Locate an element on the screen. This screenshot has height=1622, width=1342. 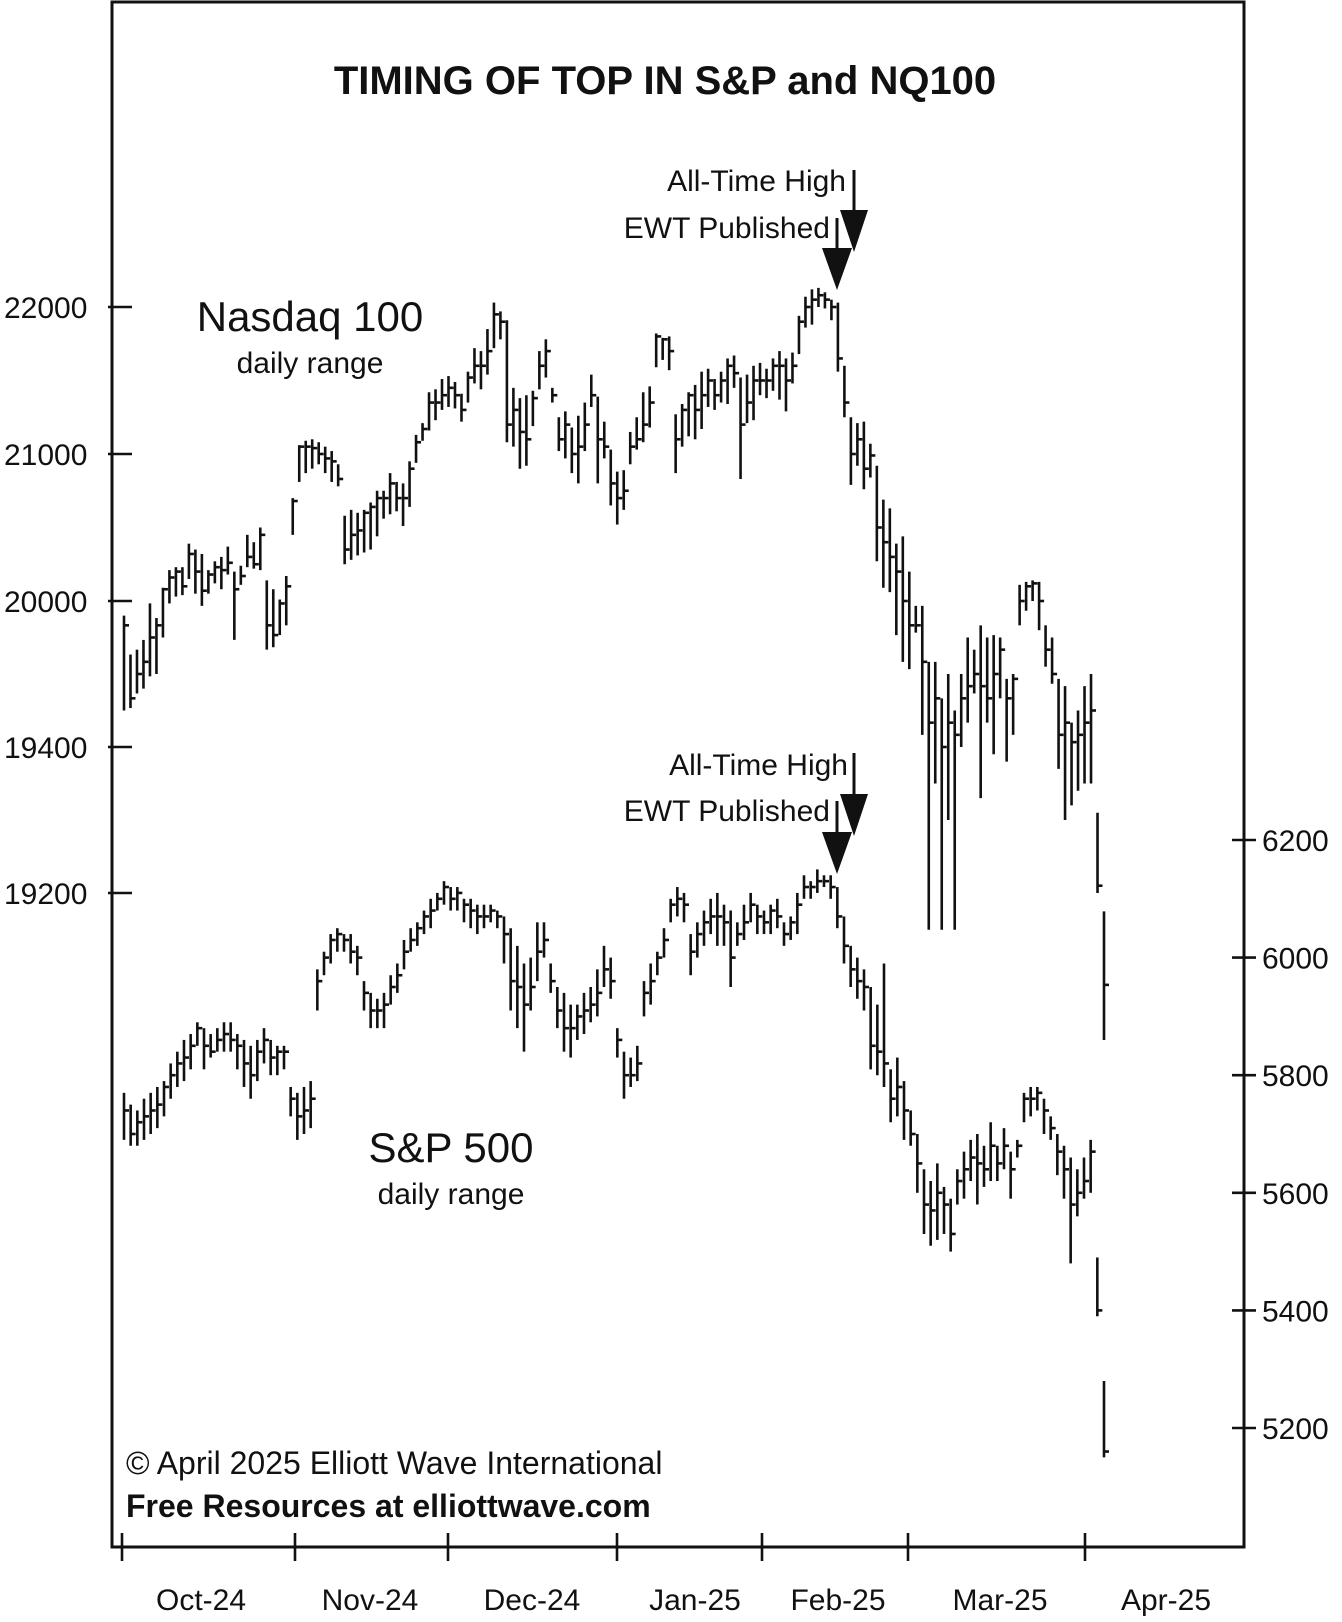
right-axis-label: 6000 is located at coordinates (1295, 959).